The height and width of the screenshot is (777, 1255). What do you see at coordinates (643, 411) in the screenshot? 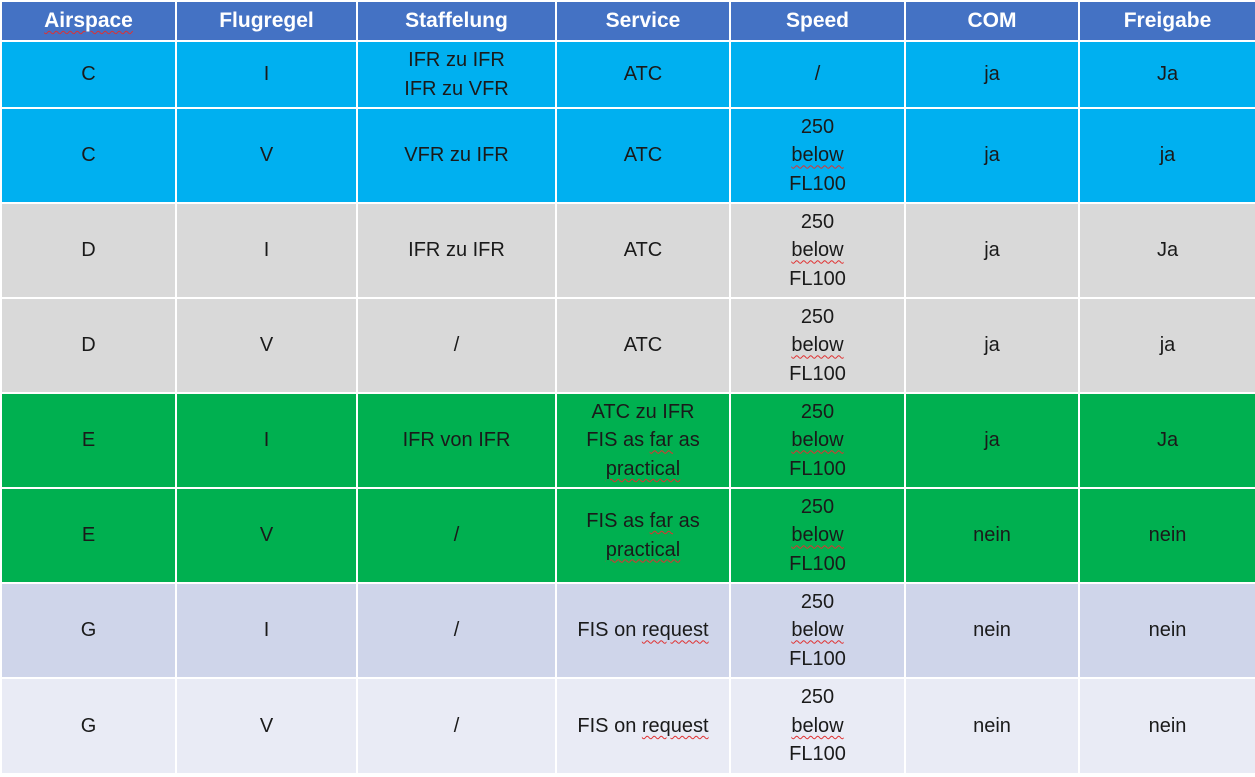
I see `cell-line: ATC zu IFR` at bounding box center [643, 411].